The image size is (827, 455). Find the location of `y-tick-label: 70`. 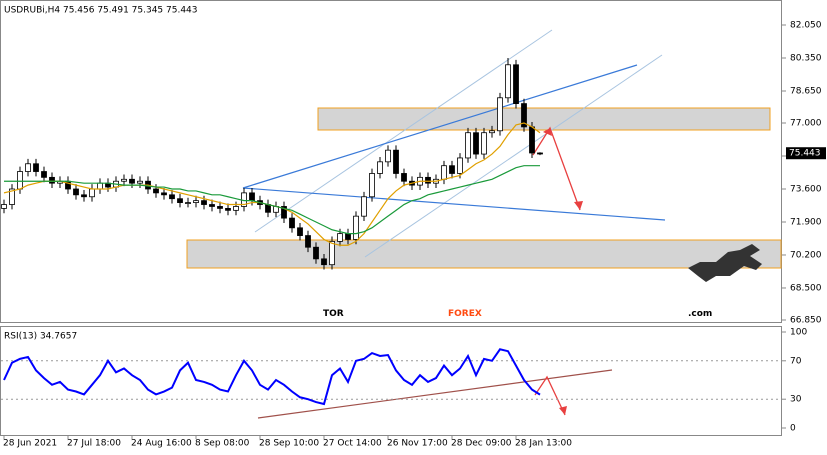

y-tick-label: 70 is located at coordinates (796, 361).